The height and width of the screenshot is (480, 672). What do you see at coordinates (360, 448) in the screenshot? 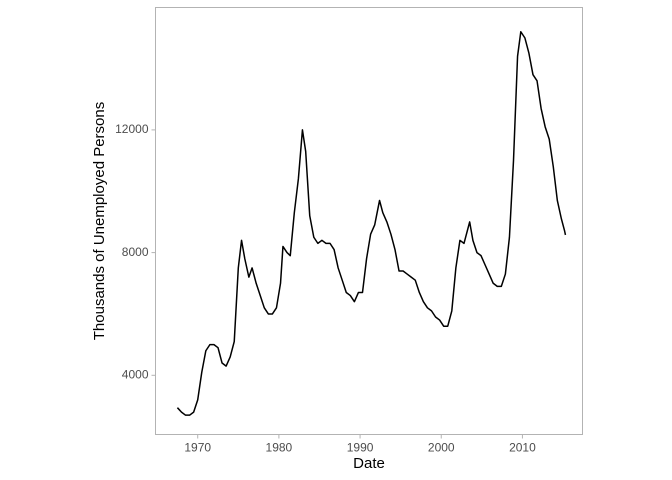
I see `x-tick-label: 1990` at bounding box center [360, 448].